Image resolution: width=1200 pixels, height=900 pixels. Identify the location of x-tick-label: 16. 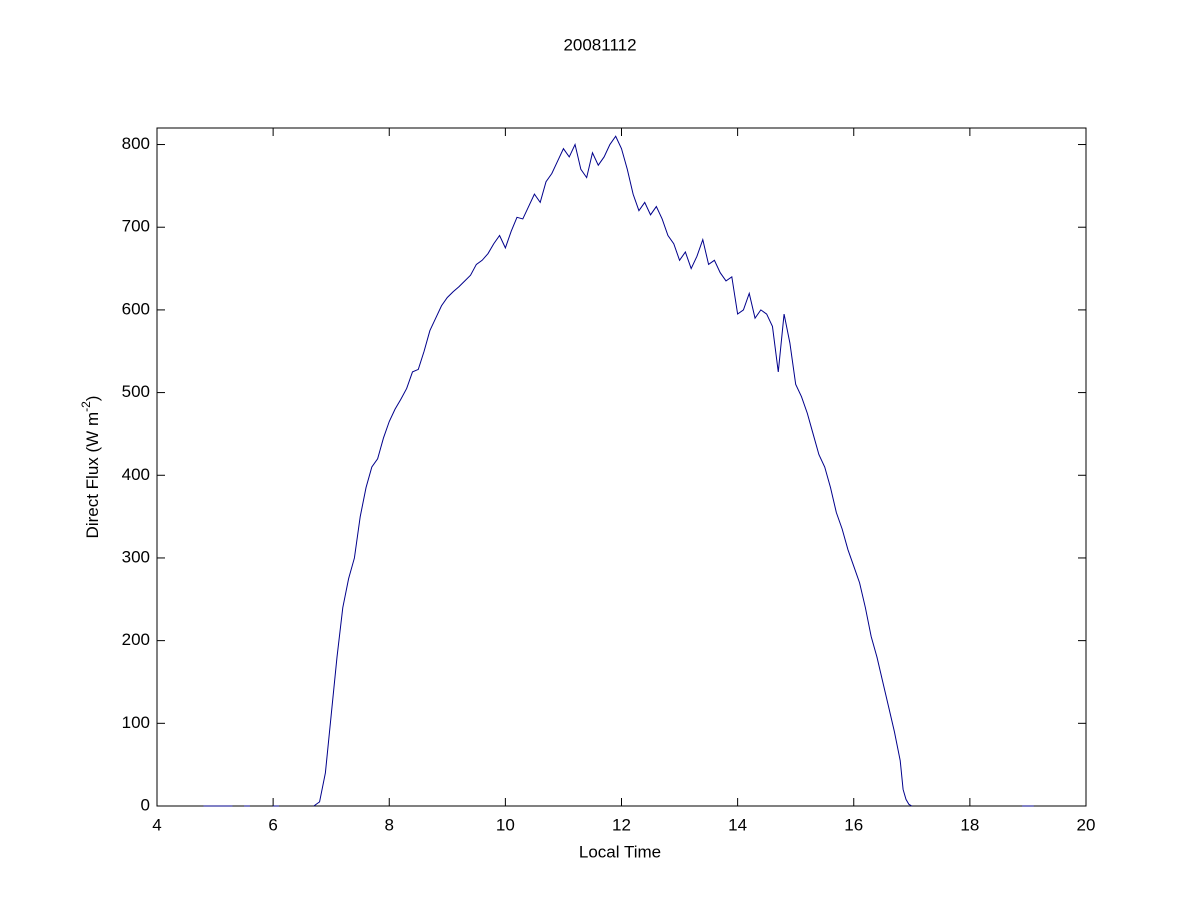
(853, 824).